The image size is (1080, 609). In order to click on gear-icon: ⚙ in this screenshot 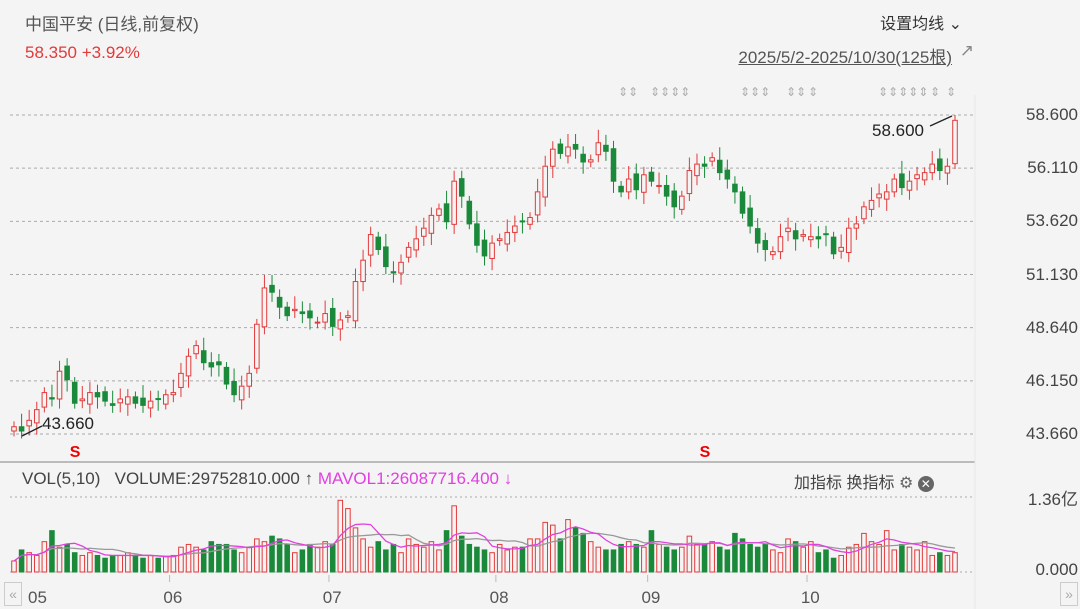, I will do `click(906, 483)`.